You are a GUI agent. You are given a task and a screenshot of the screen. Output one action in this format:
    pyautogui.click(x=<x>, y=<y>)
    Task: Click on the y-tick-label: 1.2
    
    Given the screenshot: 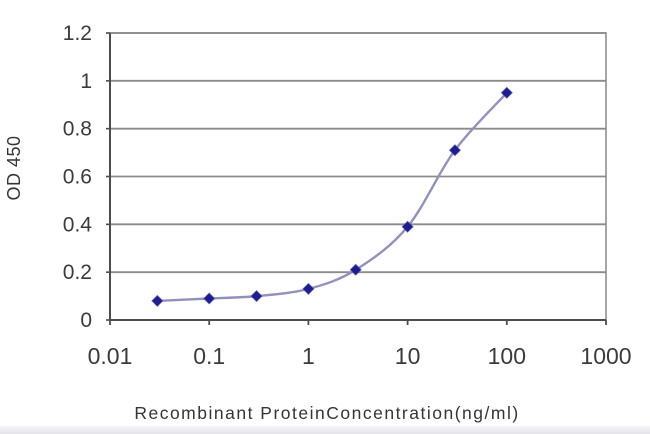 What is the action you would take?
    pyautogui.click(x=77, y=33)
    